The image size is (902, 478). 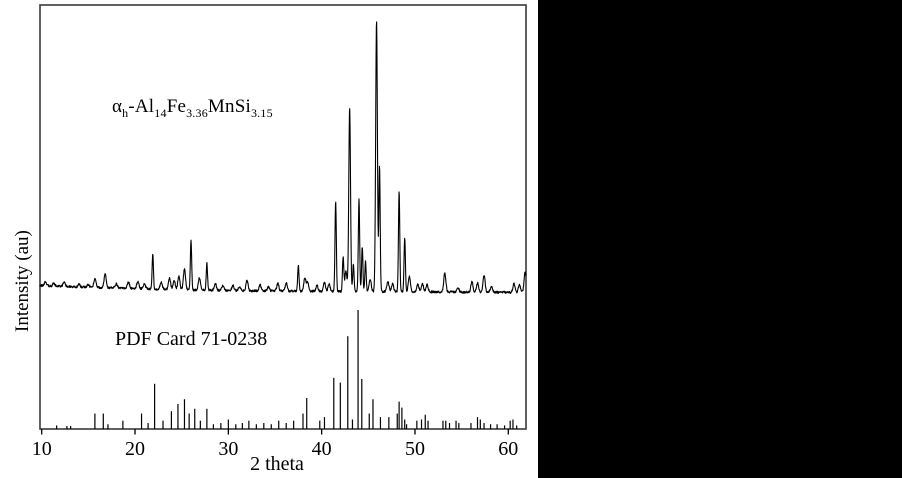 I want to click on formula-subscript: 3.15, so click(x=261, y=113).